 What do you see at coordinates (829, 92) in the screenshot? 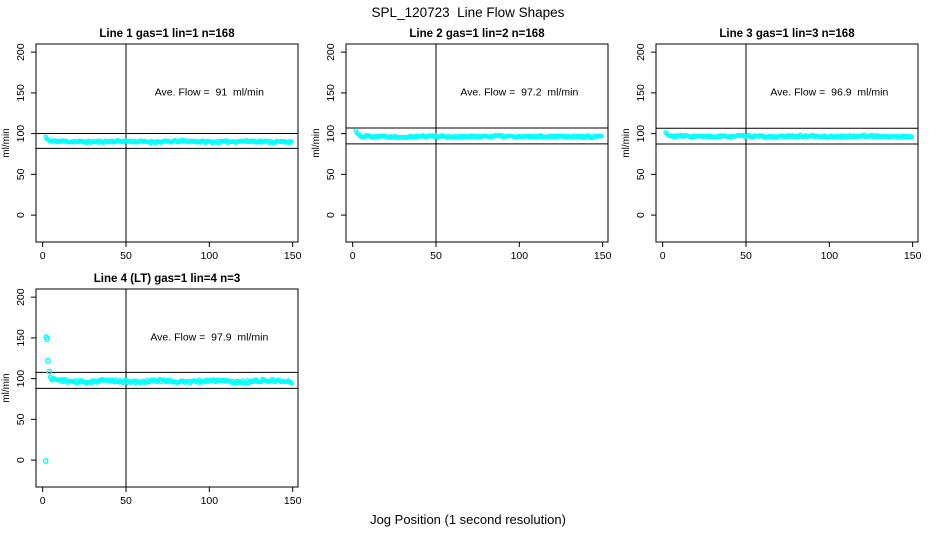
I see `ave-flow-annotation: Ave. Flow = 96.9 ml/min` at bounding box center [829, 92].